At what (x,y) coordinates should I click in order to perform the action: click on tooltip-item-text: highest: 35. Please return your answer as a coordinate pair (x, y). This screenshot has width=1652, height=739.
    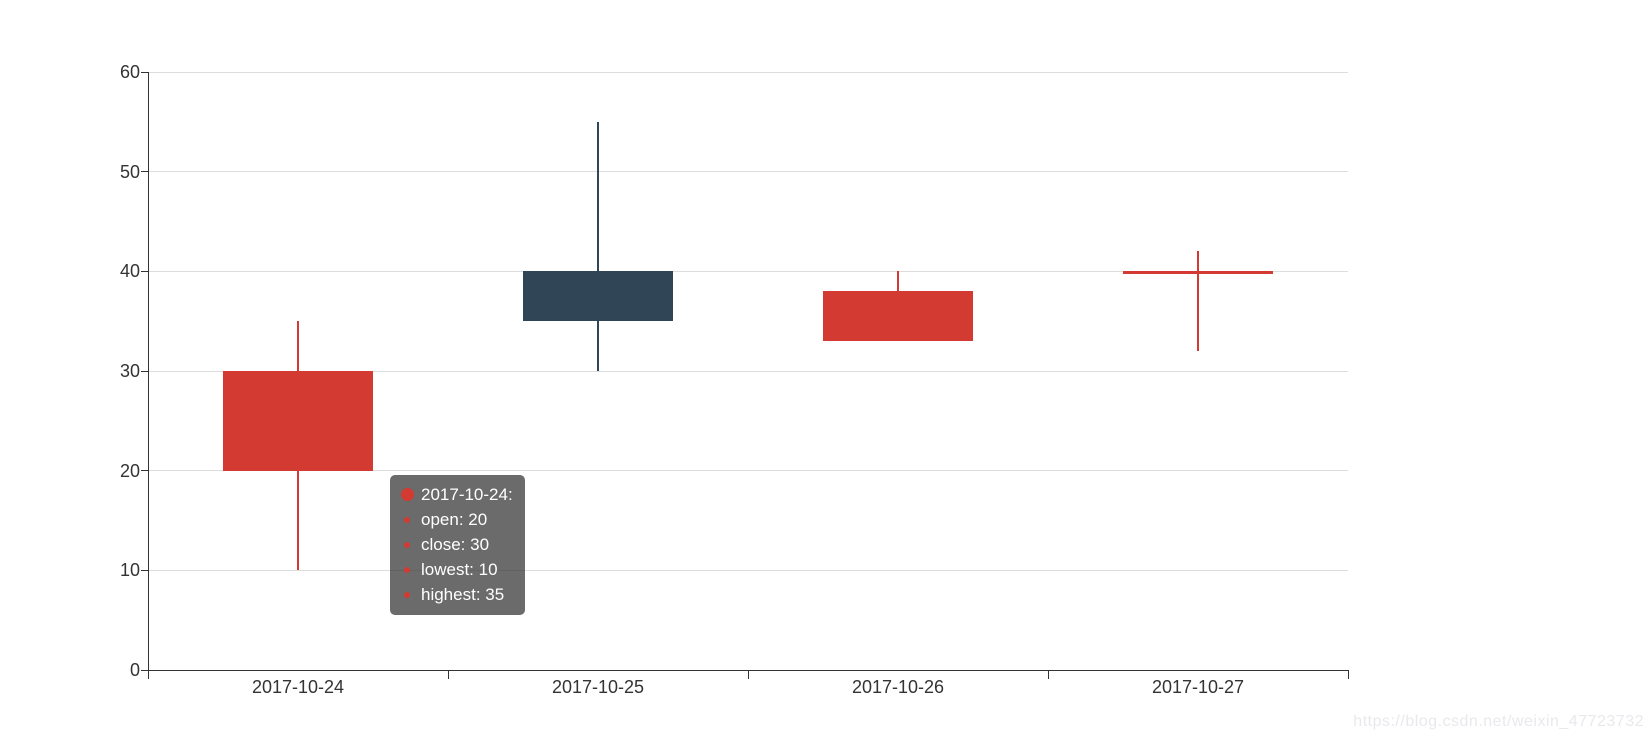
    Looking at the image, I should click on (463, 594).